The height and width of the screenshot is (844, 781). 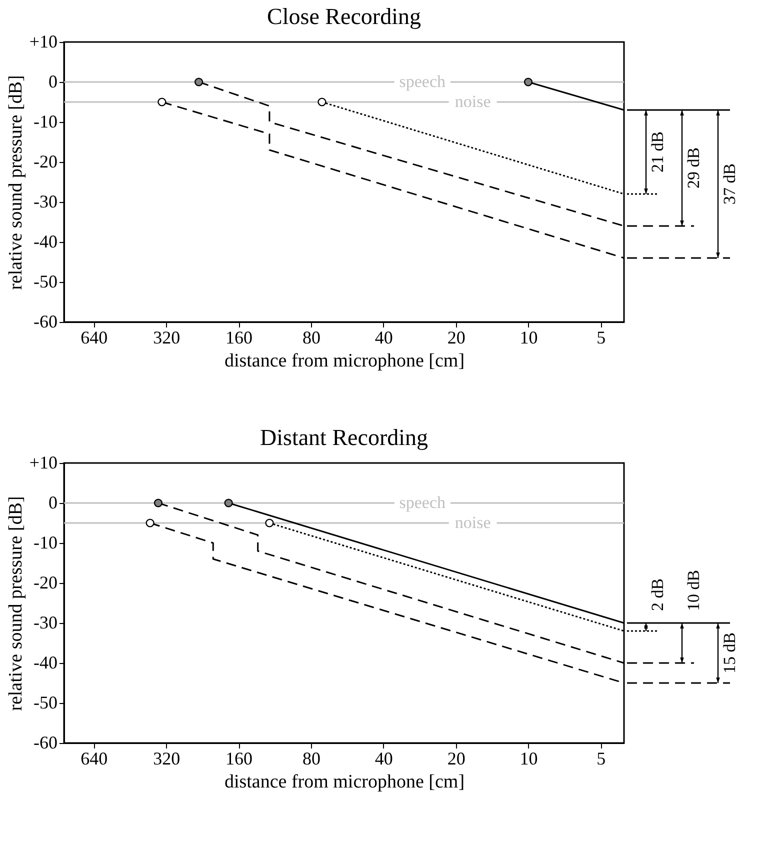 I want to click on text: 10 dB, so click(x=693, y=590).